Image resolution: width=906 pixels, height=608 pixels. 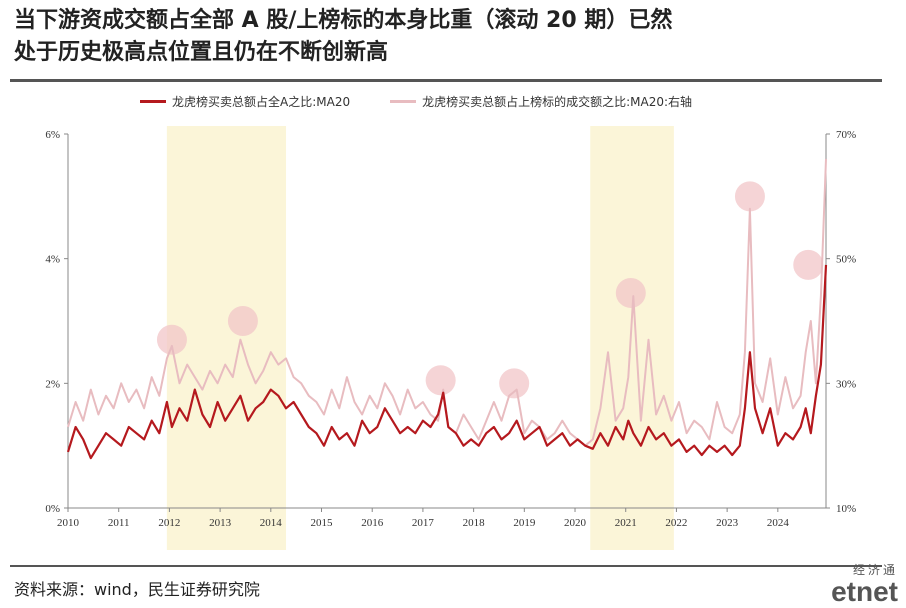 What do you see at coordinates (137, 589) in the screenshot?
I see `source-note: 资料来源：wind，民生证券研究院` at bounding box center [137, 589].